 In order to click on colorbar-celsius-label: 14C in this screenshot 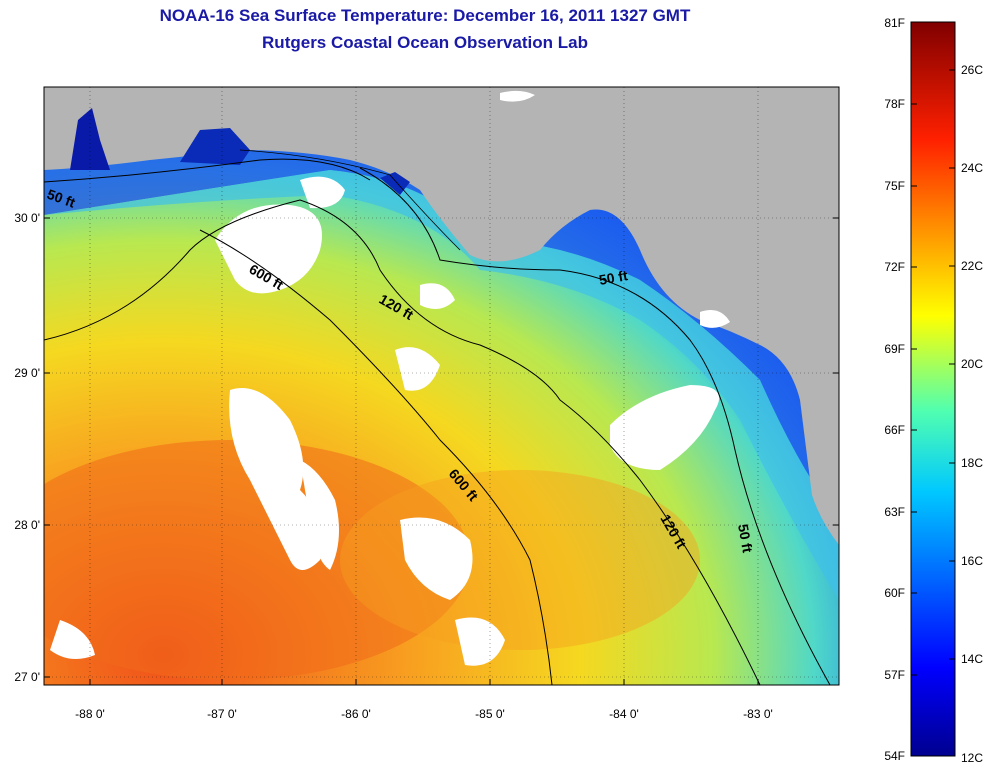, I will do `click(972, 659)`.